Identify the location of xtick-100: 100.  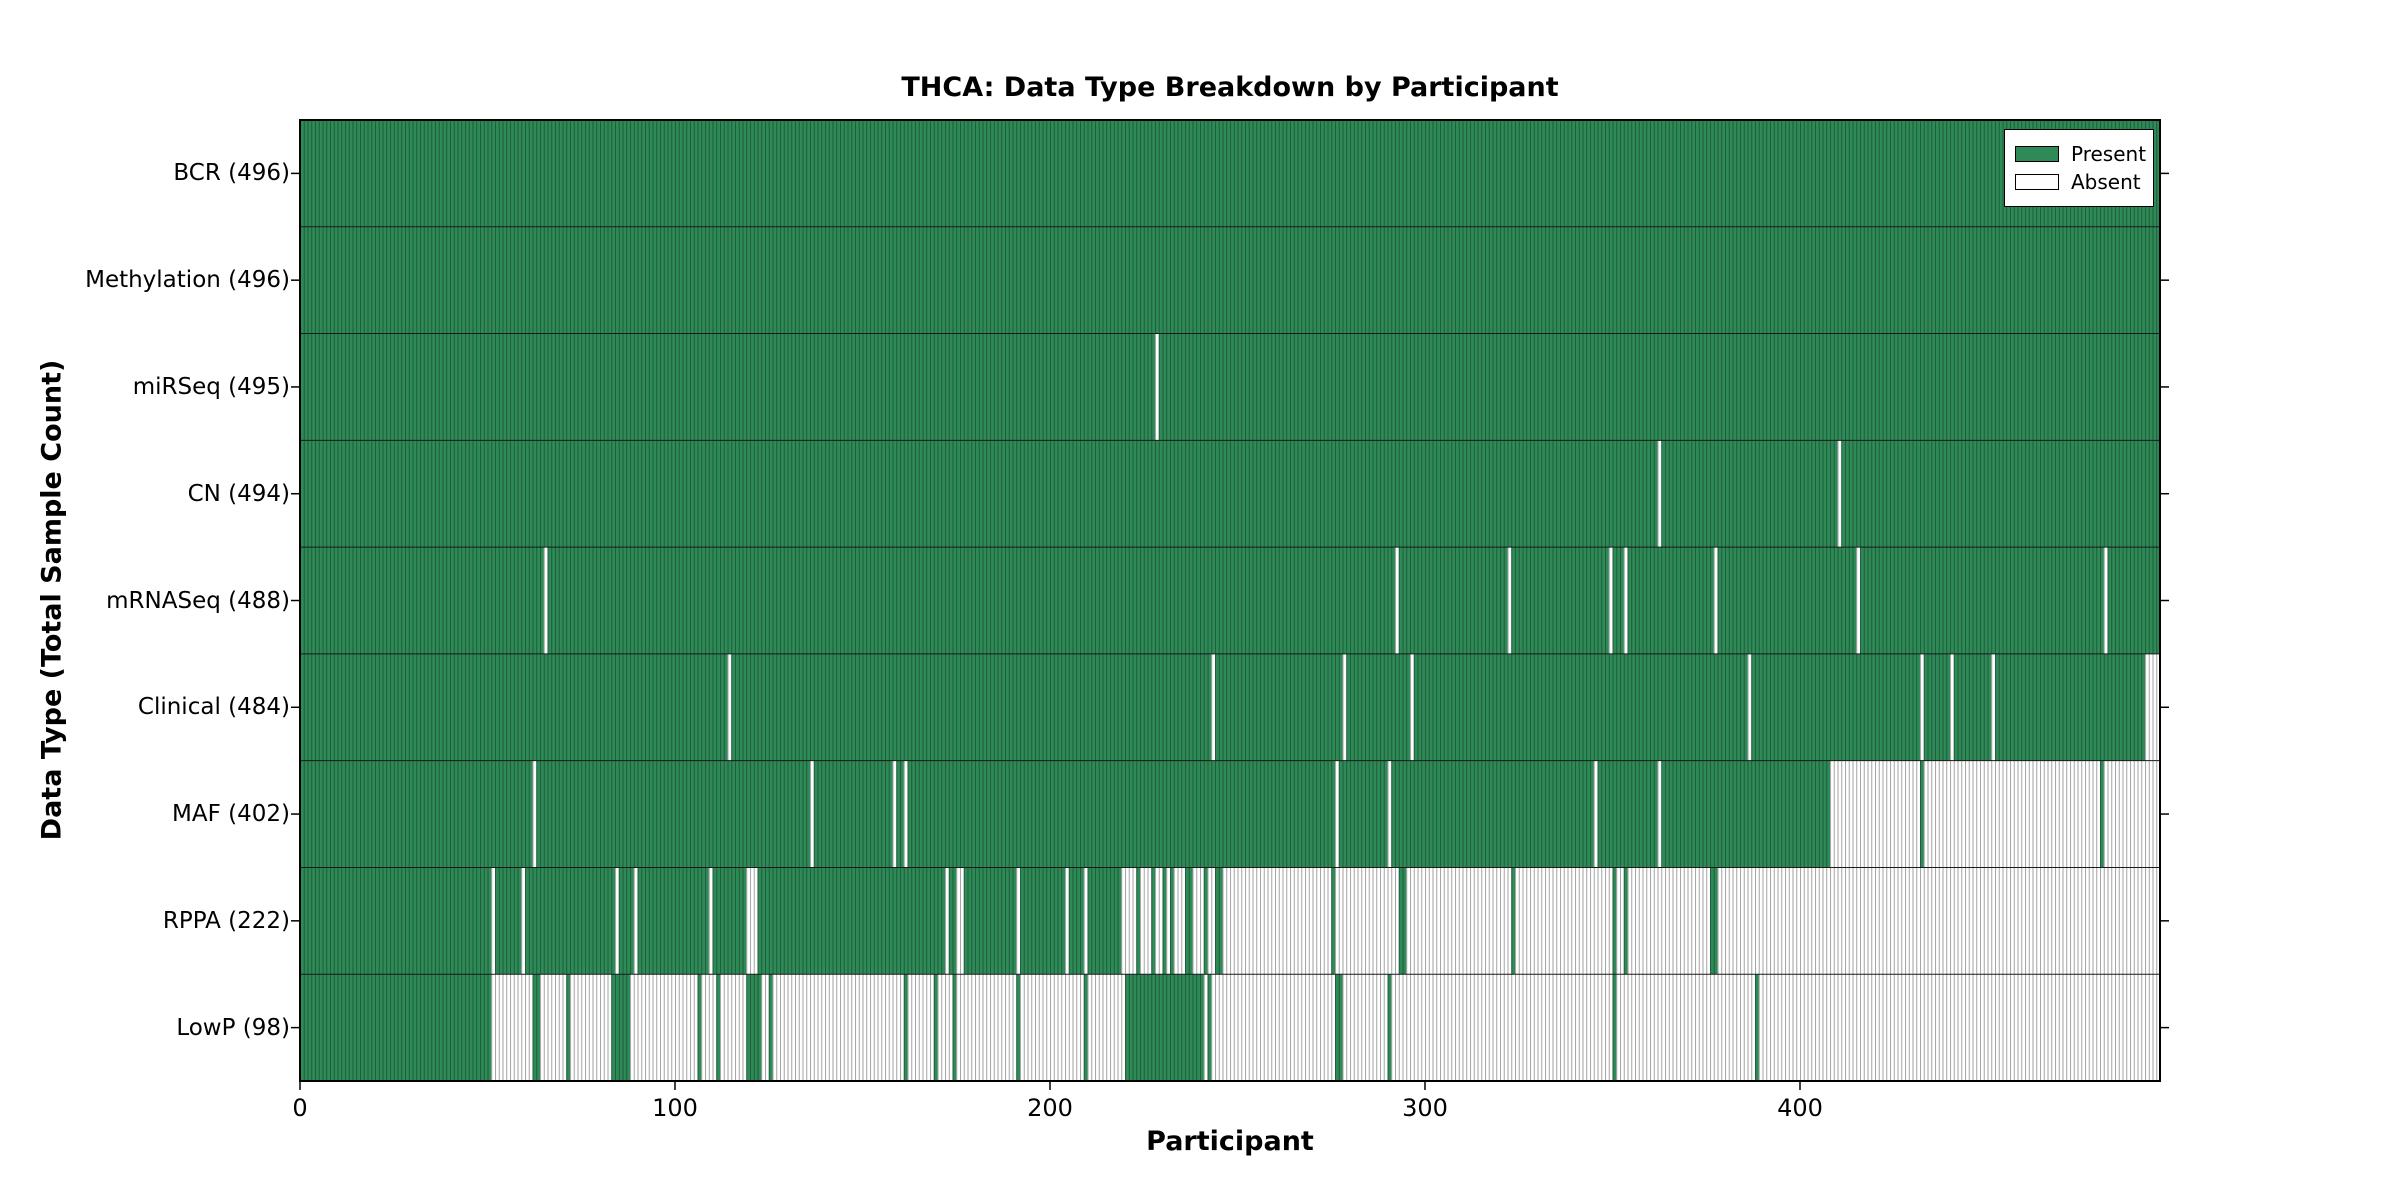
(675, 1108).